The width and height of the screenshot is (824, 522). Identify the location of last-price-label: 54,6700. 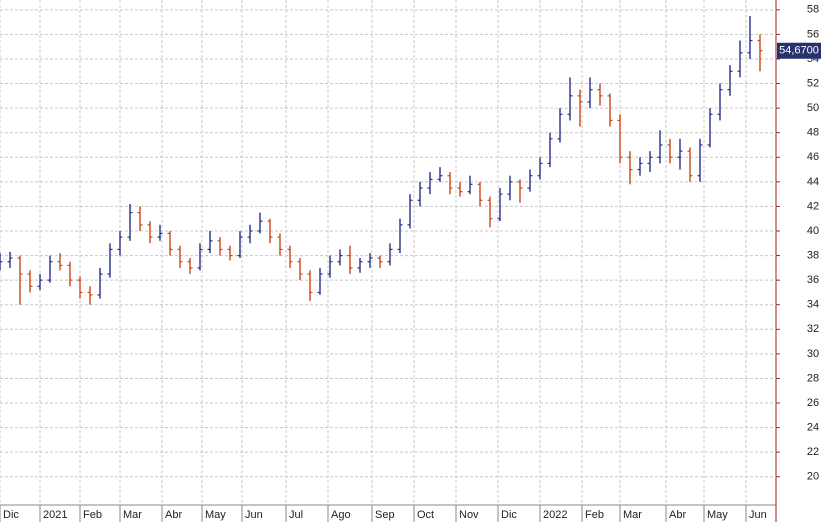
(799, 51).